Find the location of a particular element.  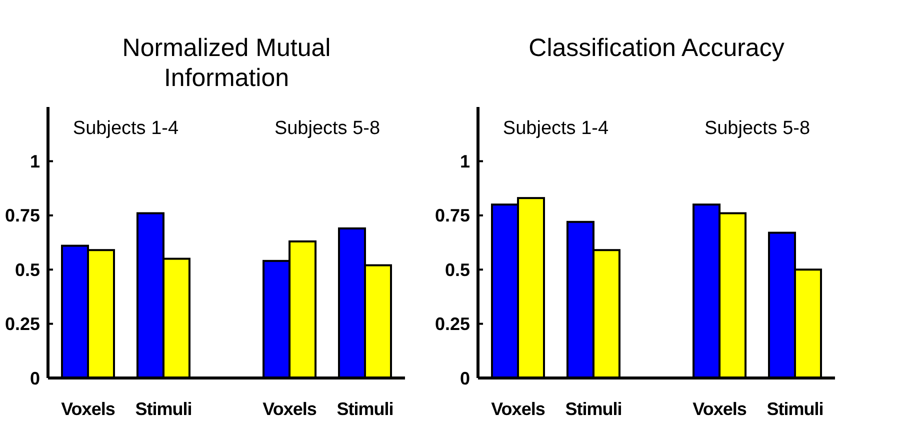

chart-title: Normalized Mutual Information is located at coordinates (226, 63).